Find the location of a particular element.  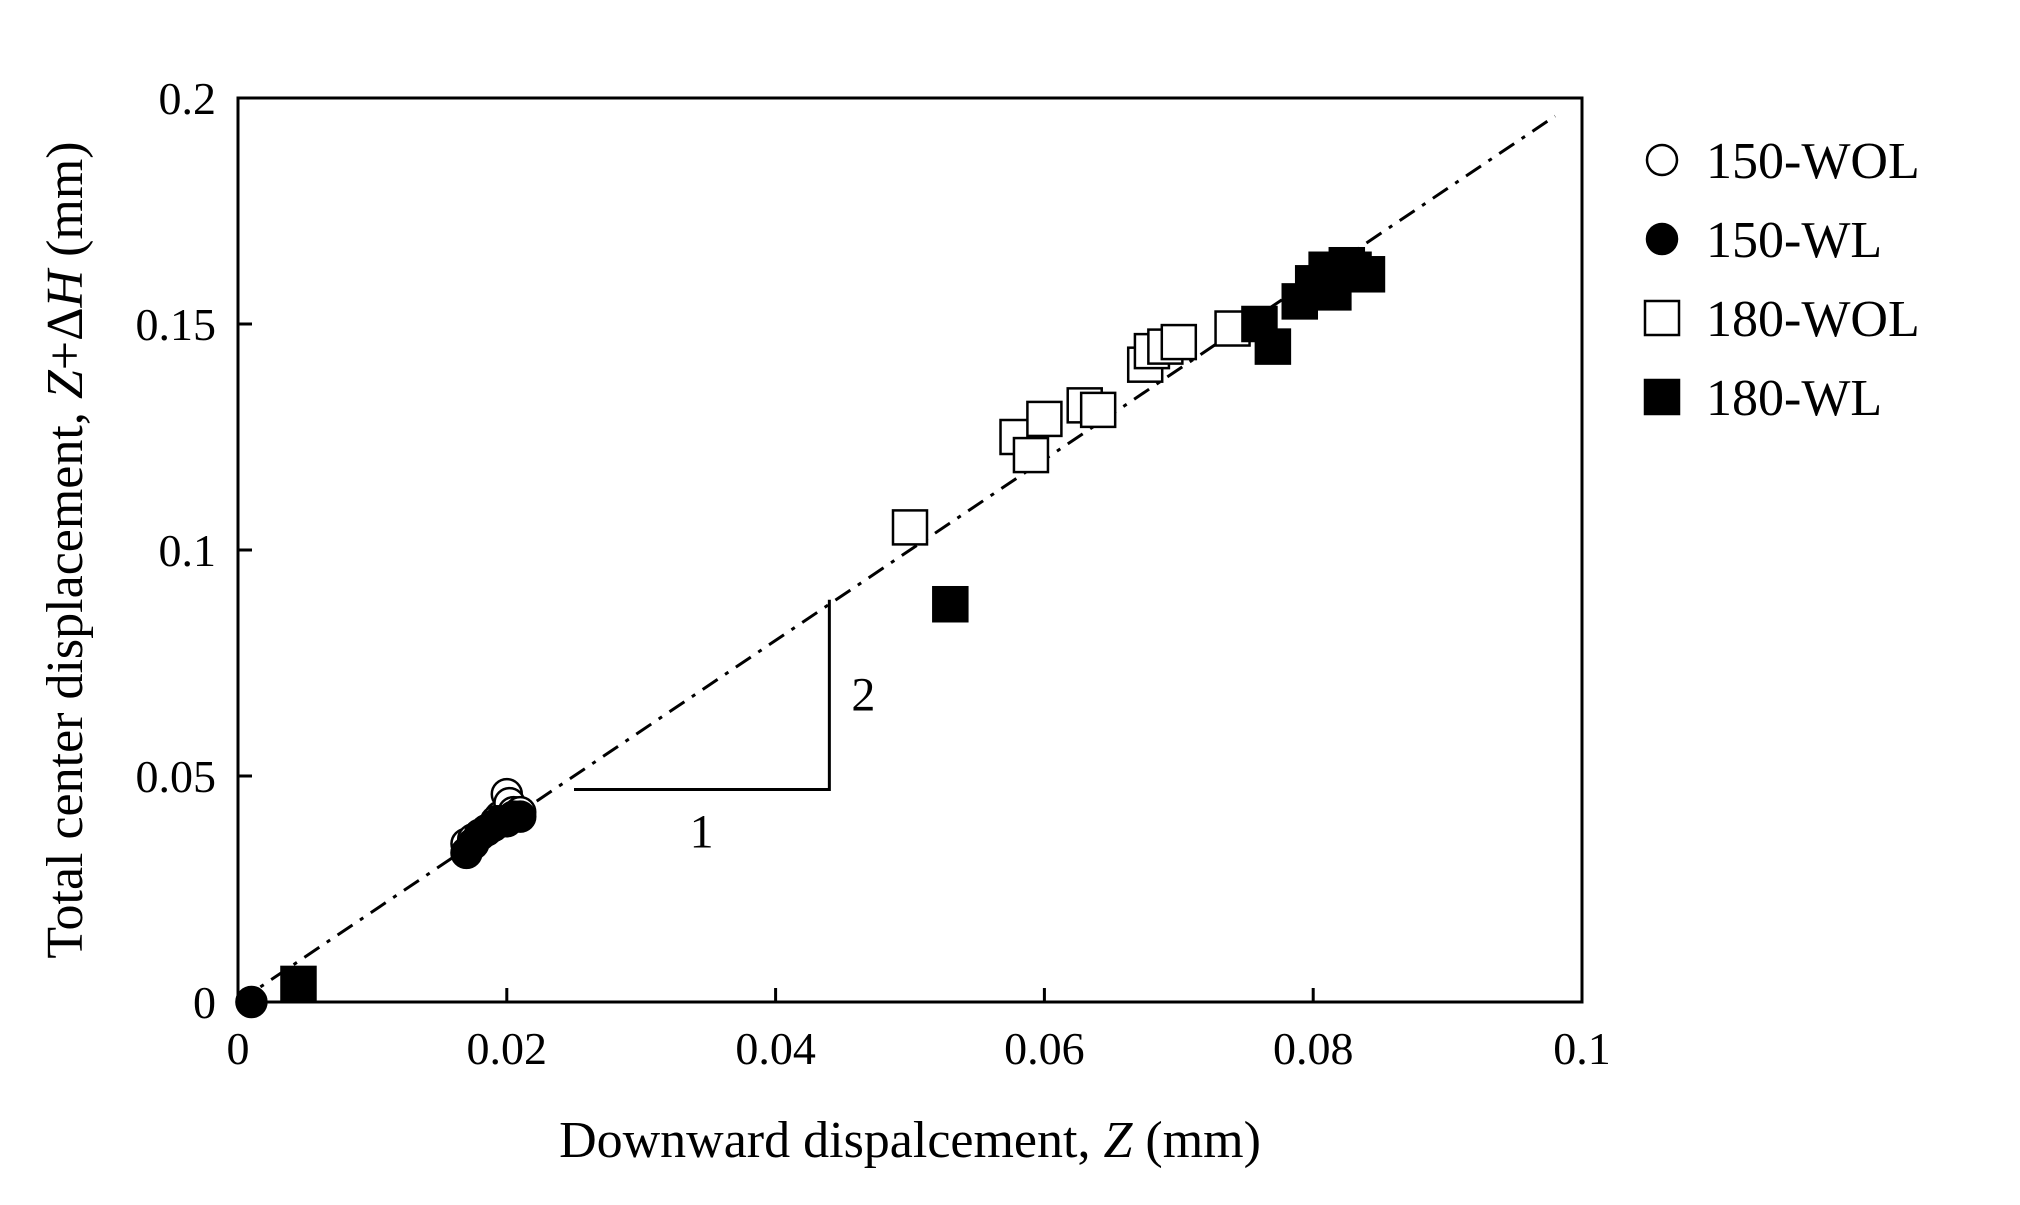

slope-triangle-line is located at coordinates (702, 695).